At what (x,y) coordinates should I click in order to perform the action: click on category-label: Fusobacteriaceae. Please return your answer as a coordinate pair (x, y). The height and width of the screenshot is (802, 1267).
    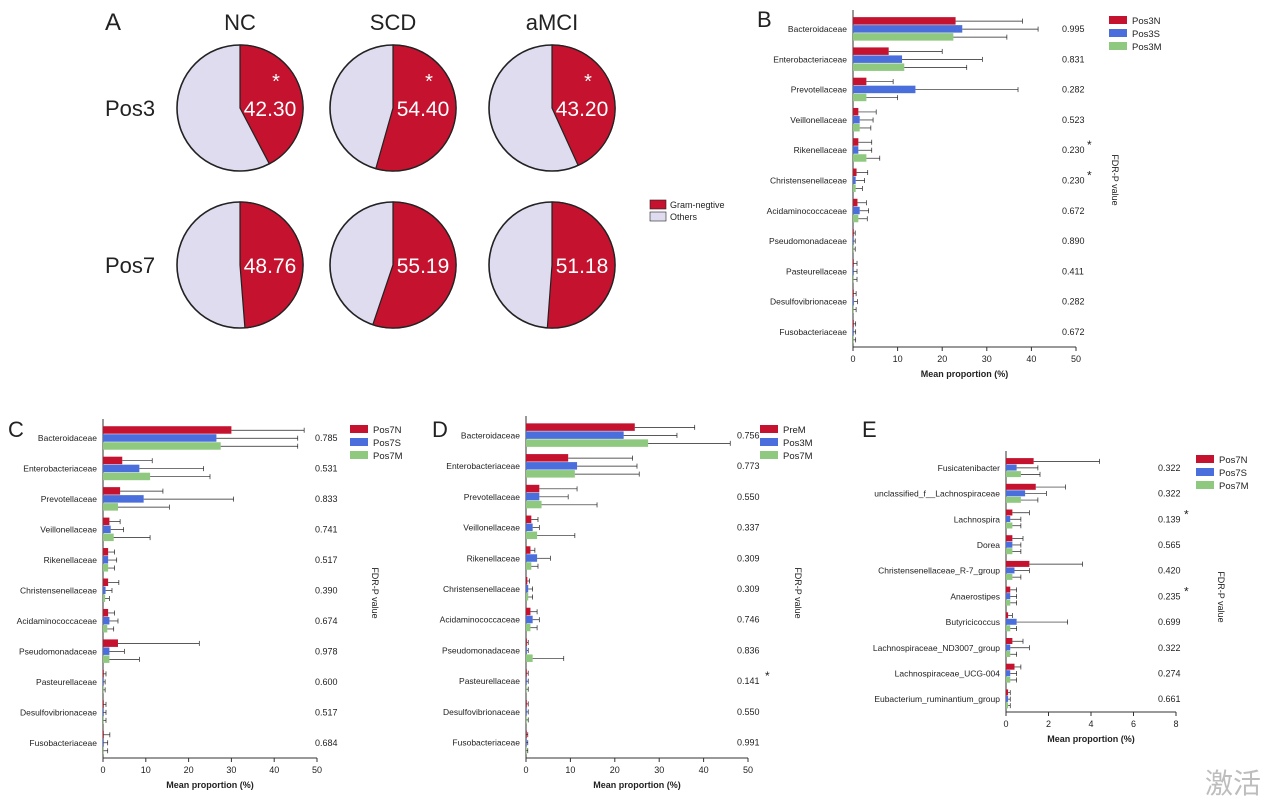
    Looking at the image, I should click on (63, 743).